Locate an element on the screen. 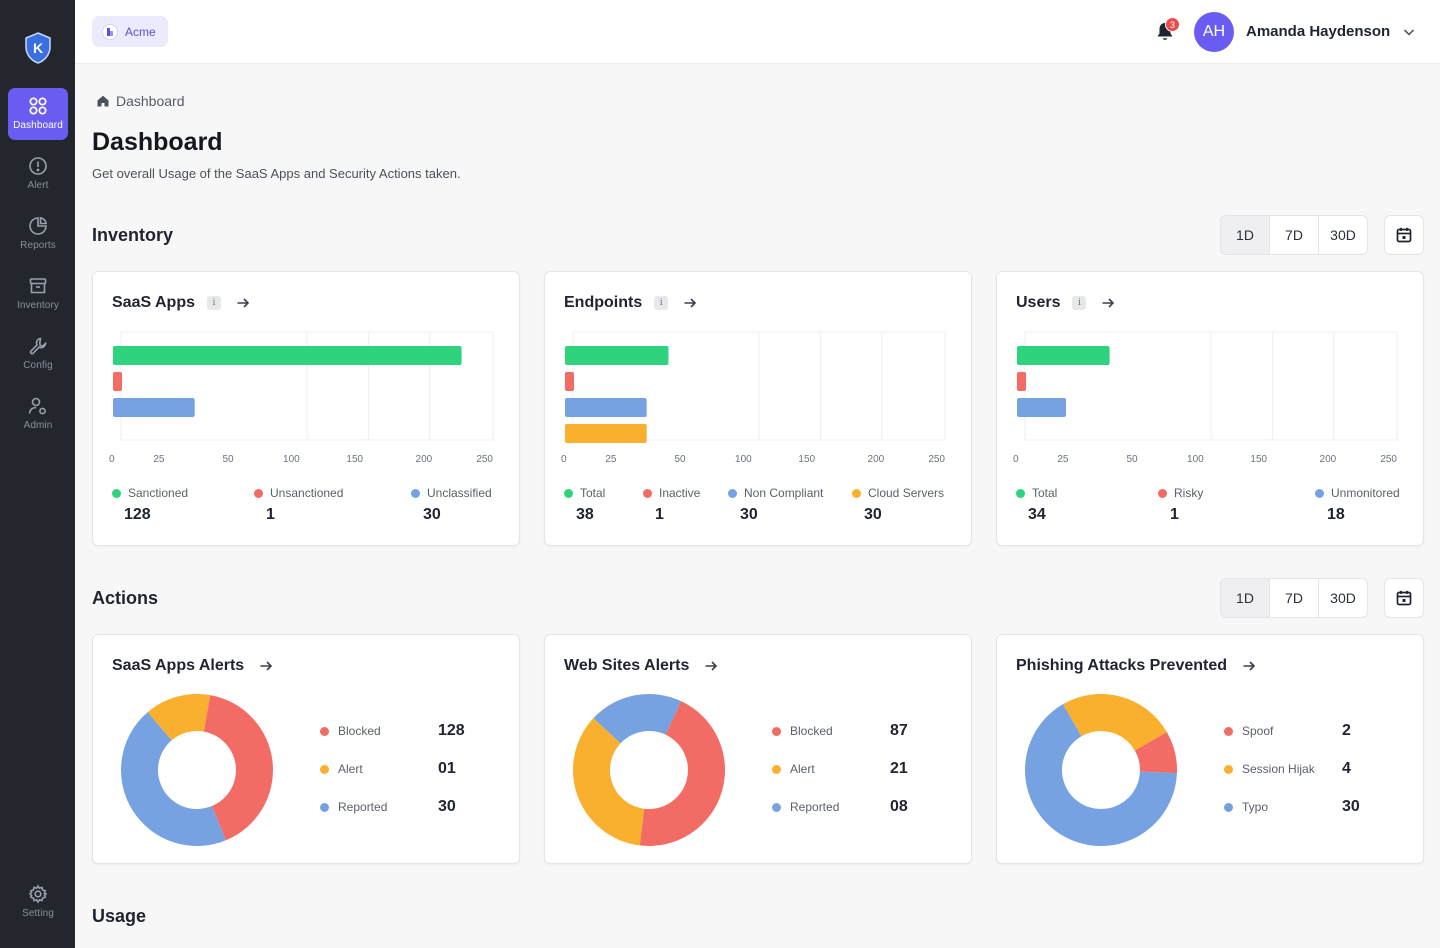  inventory-range-selector: 1D 7D 30D is located at coordinates (1294, 235).